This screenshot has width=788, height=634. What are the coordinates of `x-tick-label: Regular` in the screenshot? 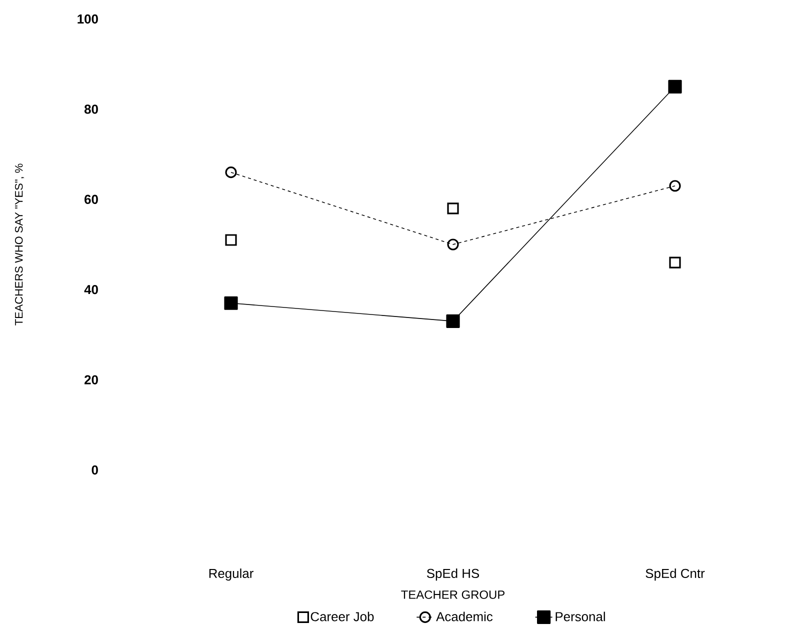 It's located at (231, 574).